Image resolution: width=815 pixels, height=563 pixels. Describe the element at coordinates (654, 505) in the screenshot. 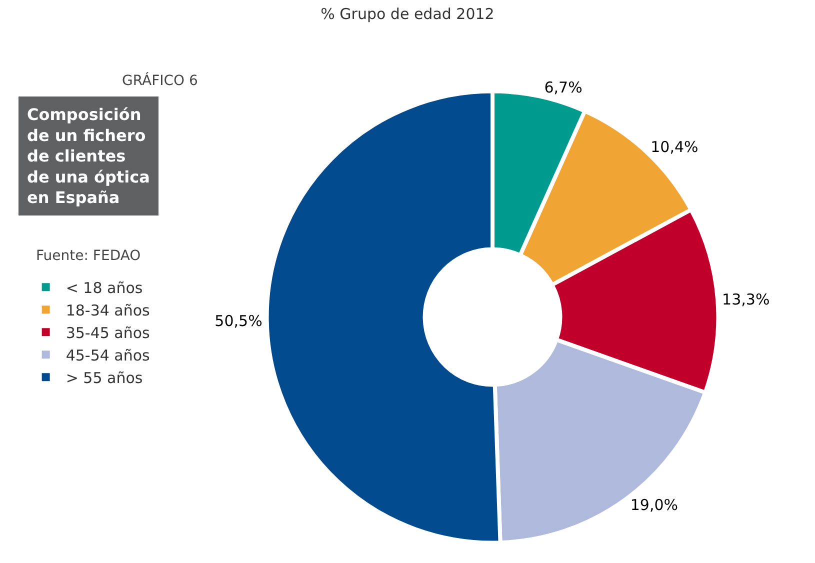

I see `data-label: 19,0%` at that location.